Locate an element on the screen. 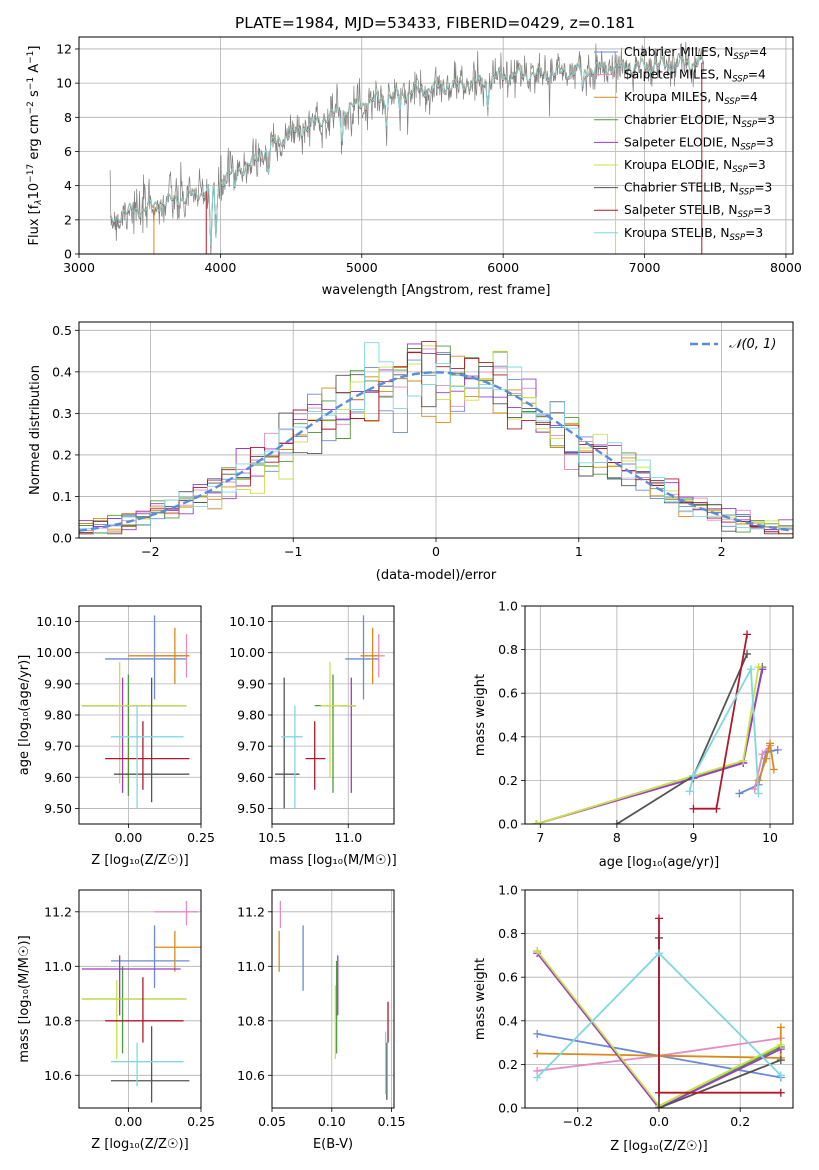 The height and width of the screenshot is (1170, 819). legend-label-part: Kroupa MILES, N is located at coordinates (674, 97).